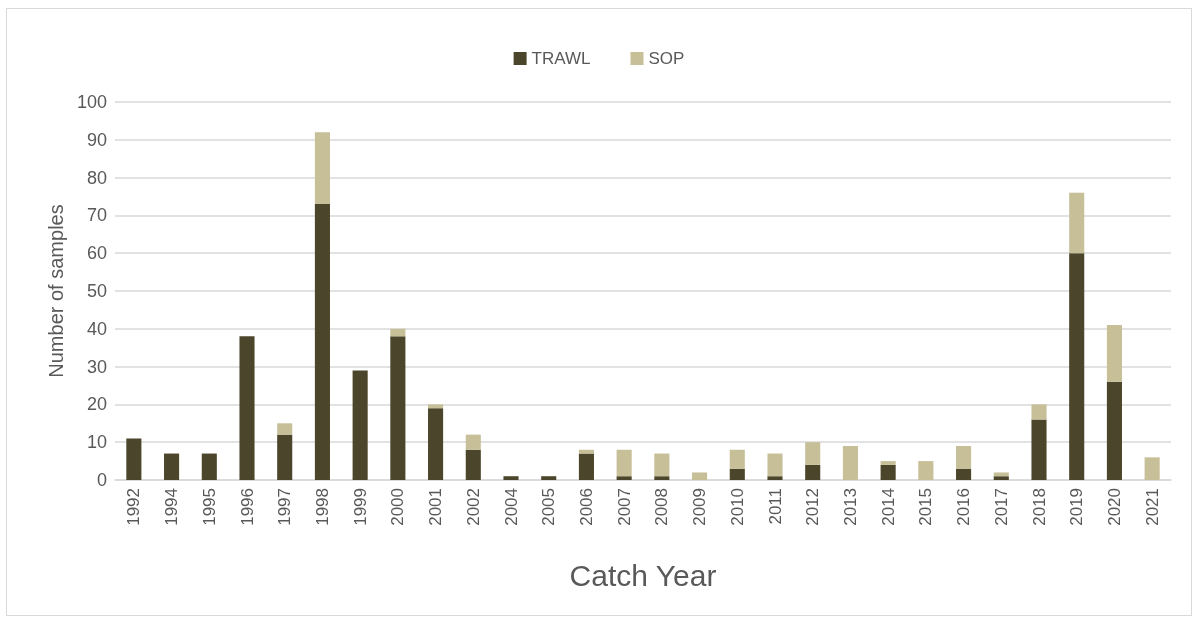 The width and height of the screenshot is (1198, 621). I want to click on x-tick-label: 2002, so click(473, 507).